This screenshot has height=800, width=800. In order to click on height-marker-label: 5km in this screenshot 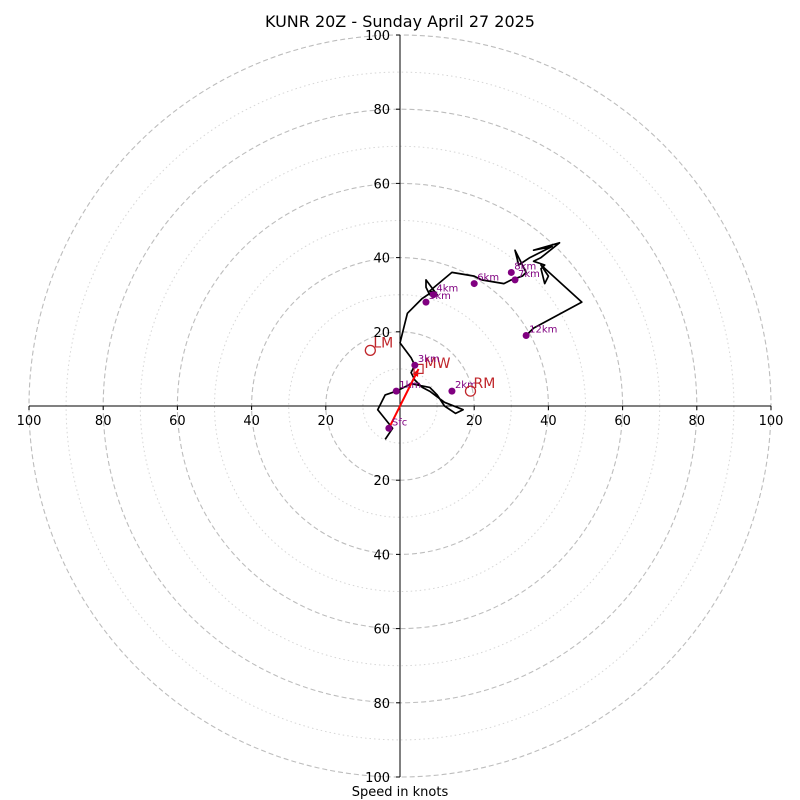, I will do `click(440, 296)`.